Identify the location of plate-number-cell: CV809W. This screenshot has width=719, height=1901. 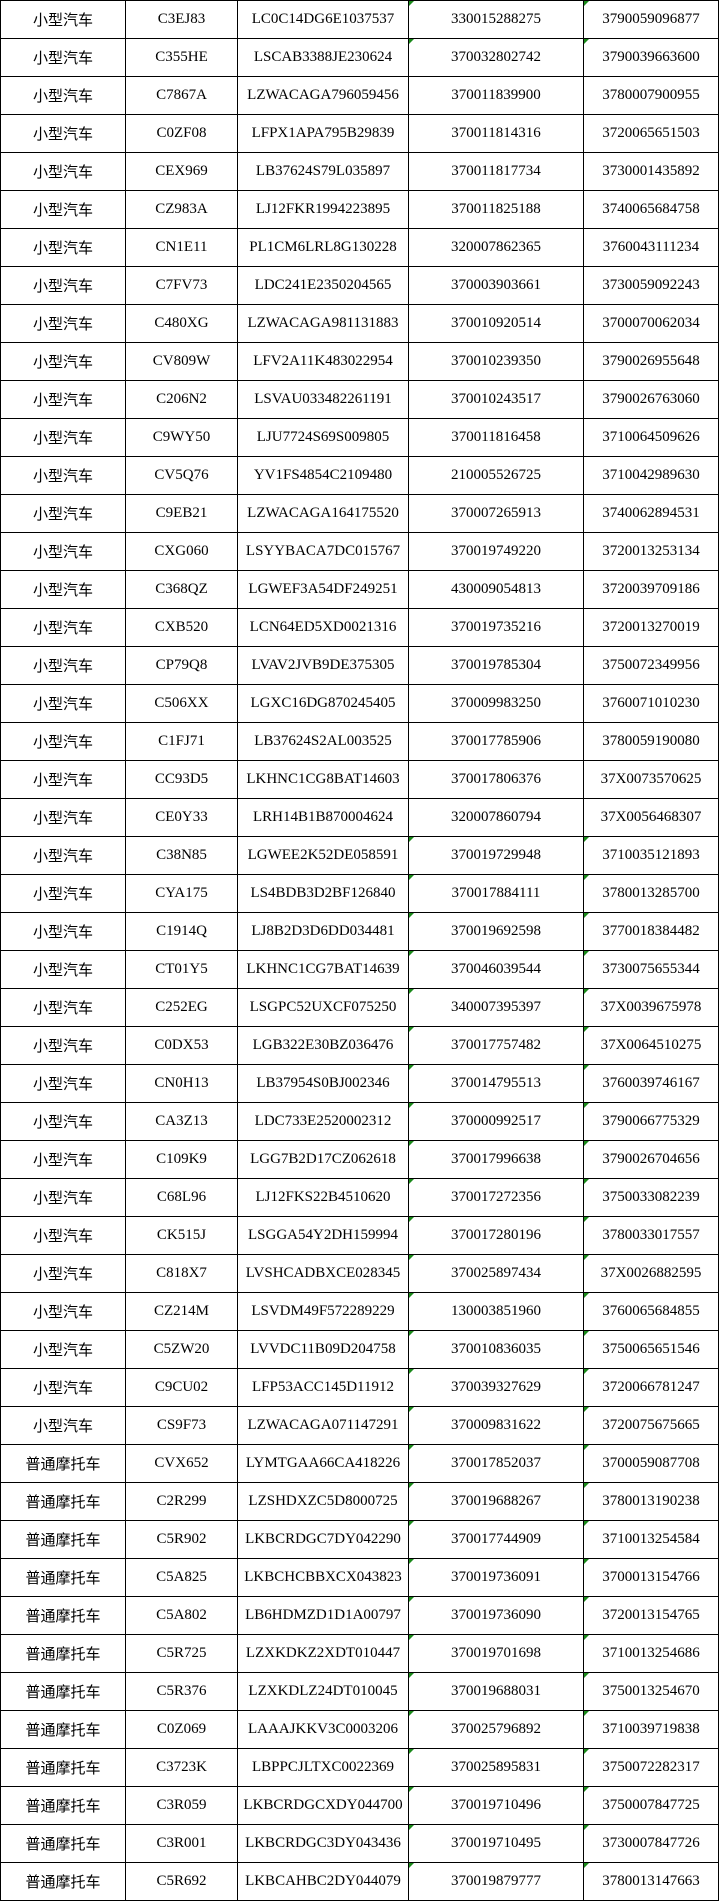
(181, 361).